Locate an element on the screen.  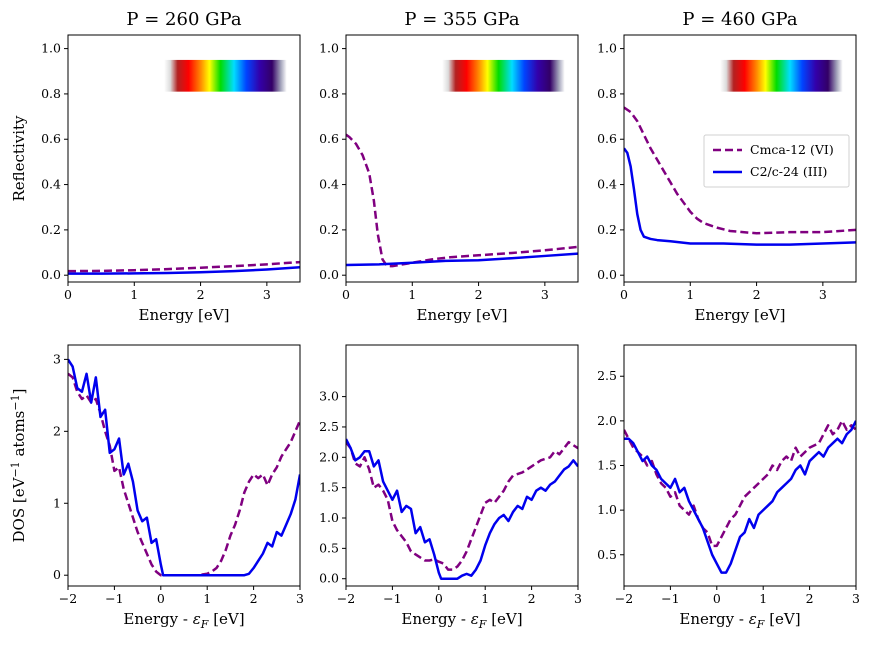
y-tick-label: 1 is located at coordinates (57, 502).